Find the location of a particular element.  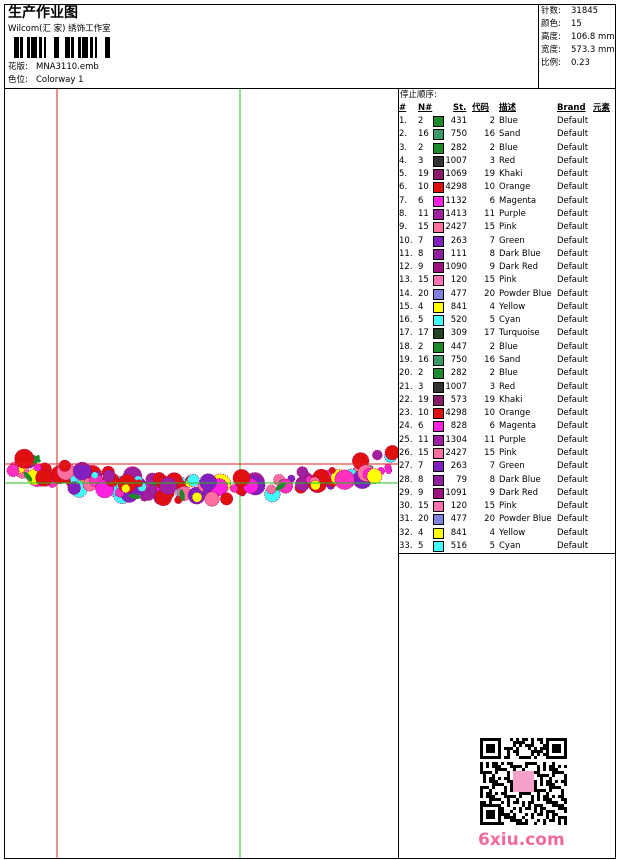

row-index: 3. is located at coordinates (403, 147).